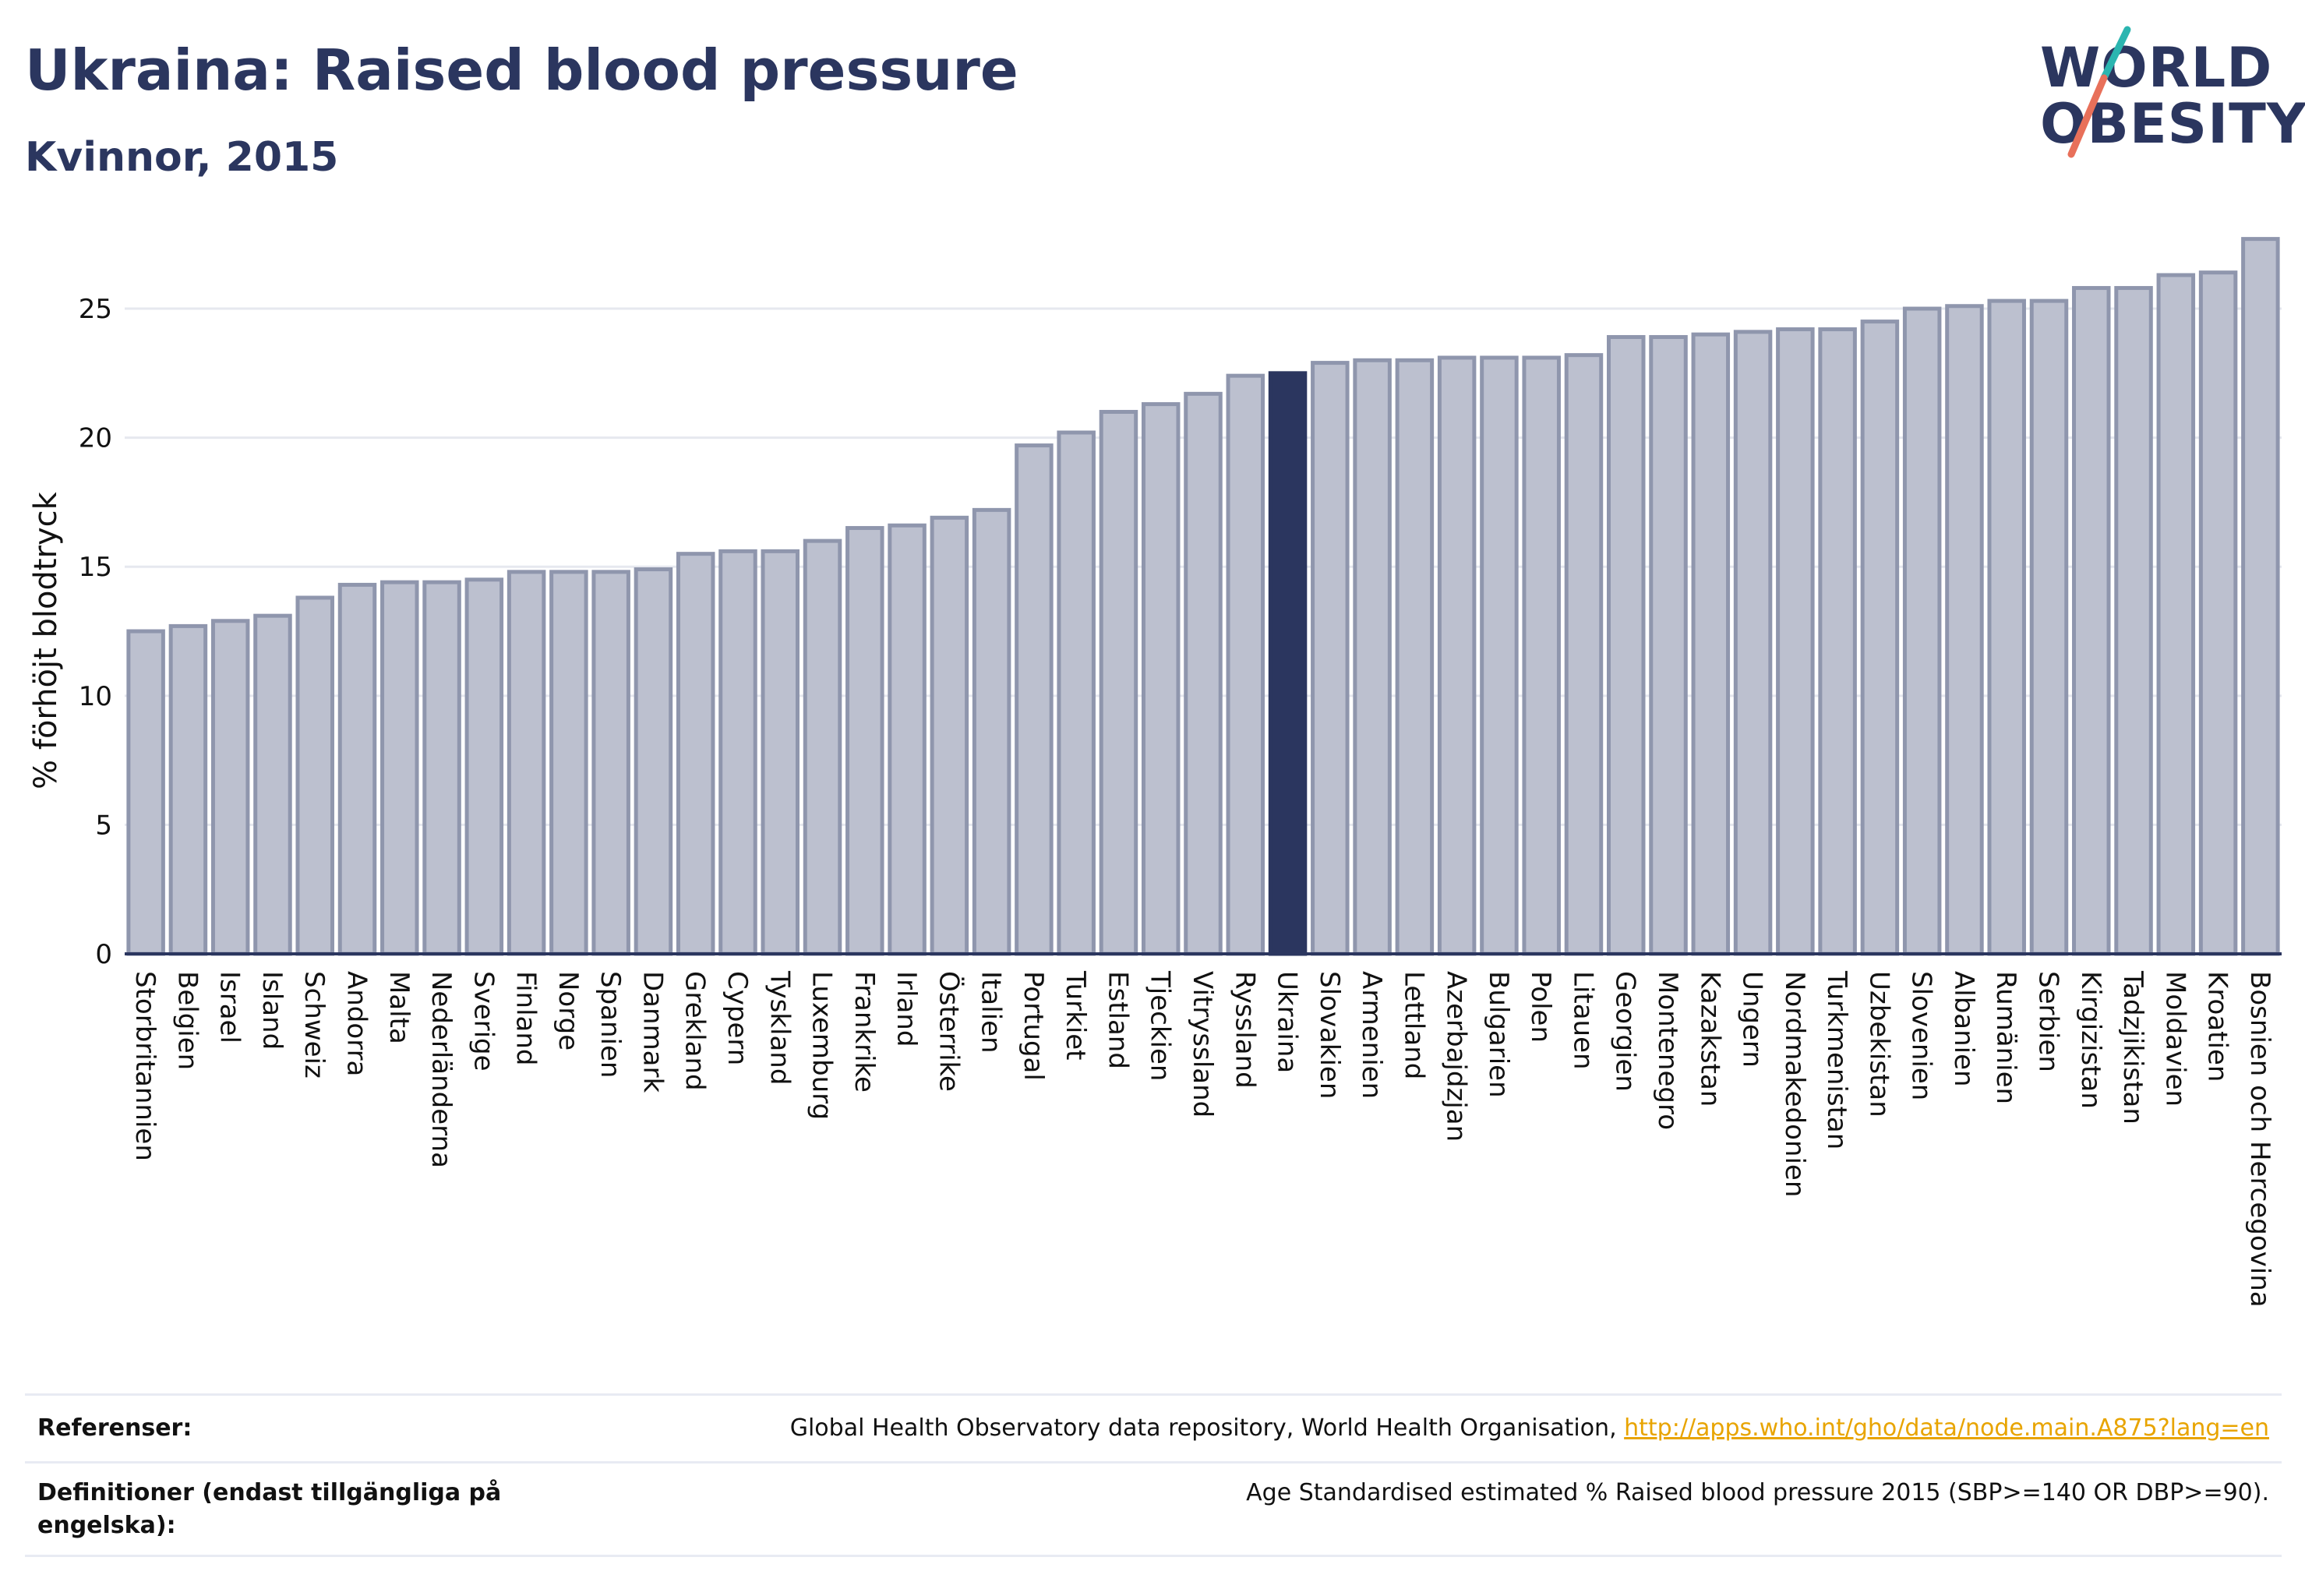 The height and width of the screenshot is (1596, 2305). I want to click on x-tick-label: Grekland, so click(695, 1031).